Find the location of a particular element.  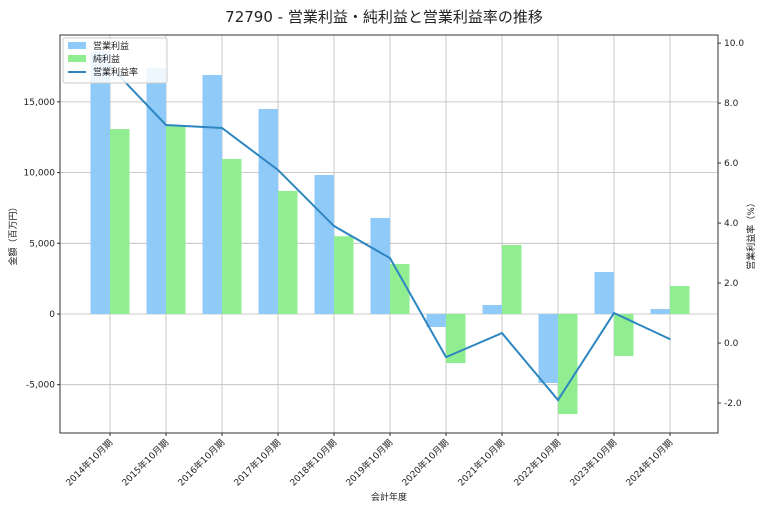

x-tick-label: 2023年10月期 is located at coordinates (593, 463).